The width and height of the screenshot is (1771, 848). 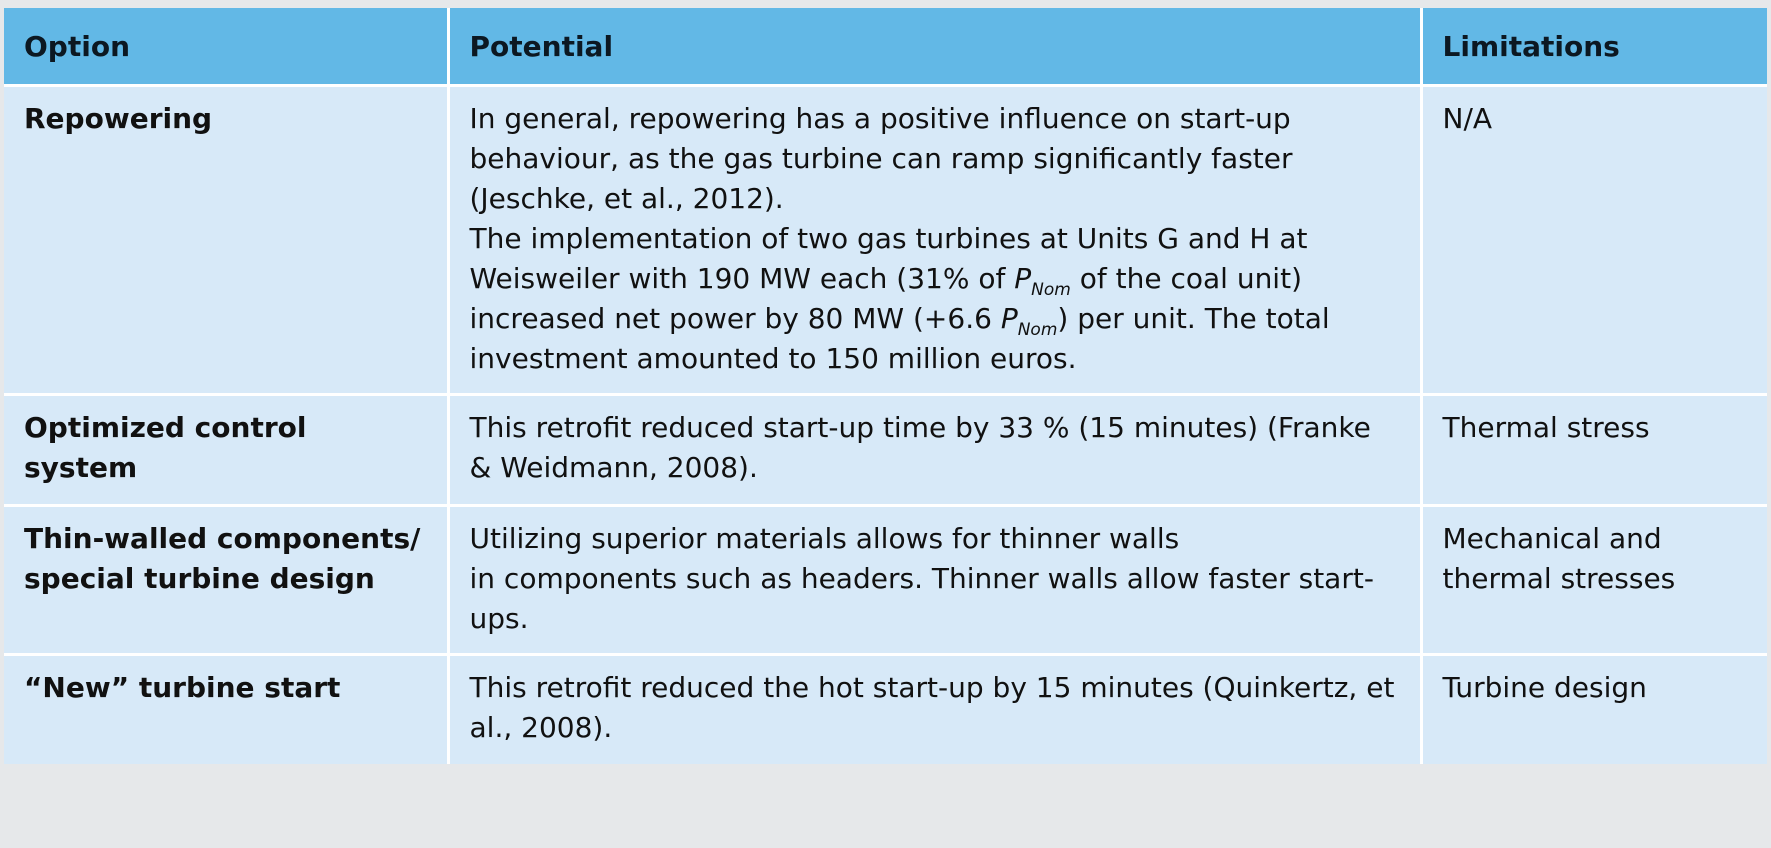 What do you see at coordinates (227, 47) in the screenshot?
I see `header-option: Option` at bounding box center [227, 47].